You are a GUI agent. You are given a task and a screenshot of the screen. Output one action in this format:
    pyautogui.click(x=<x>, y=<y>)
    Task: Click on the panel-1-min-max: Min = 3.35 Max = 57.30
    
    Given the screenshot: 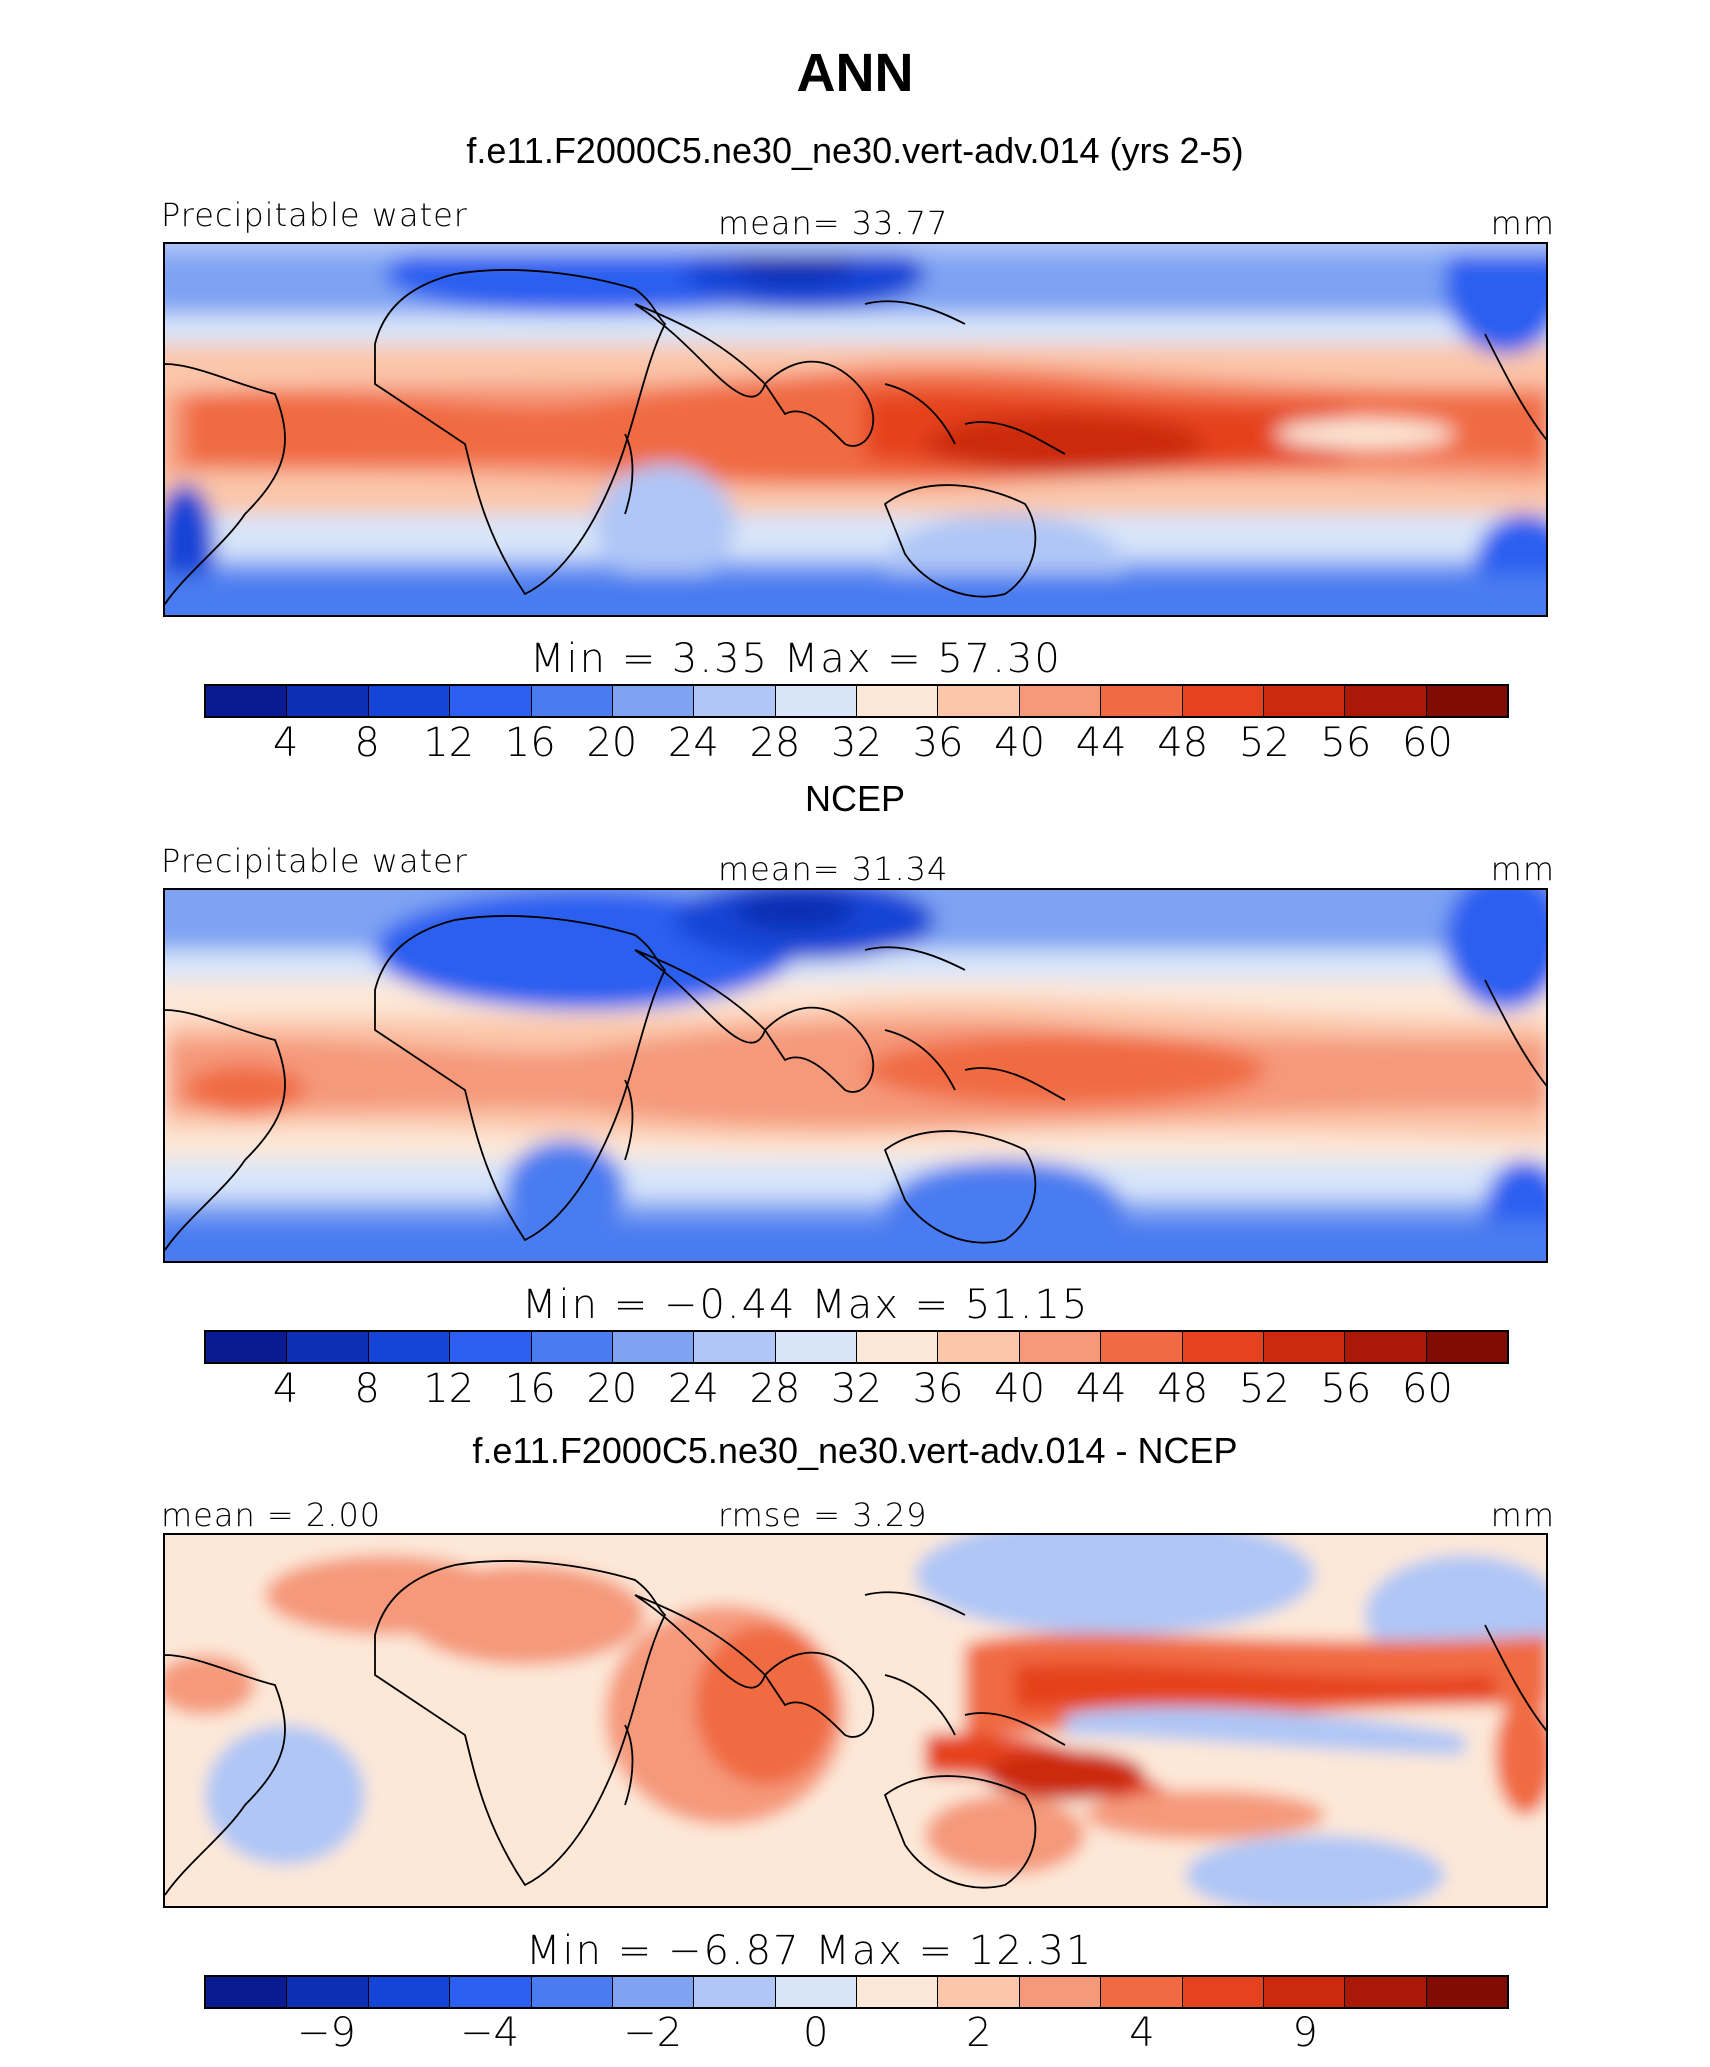 What is the action you would take?
    pyautogui.click(x=796, y=659)
    